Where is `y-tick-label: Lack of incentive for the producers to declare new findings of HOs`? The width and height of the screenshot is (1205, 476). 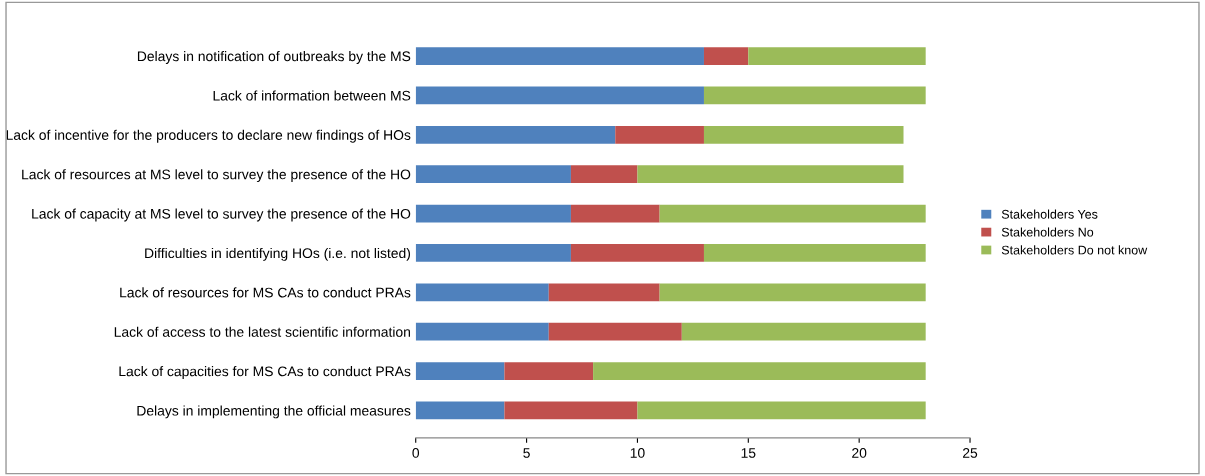 y-tick-label: Lack of incentive for the producers to declare new findings of HOs is located at coordinates (208, 136).